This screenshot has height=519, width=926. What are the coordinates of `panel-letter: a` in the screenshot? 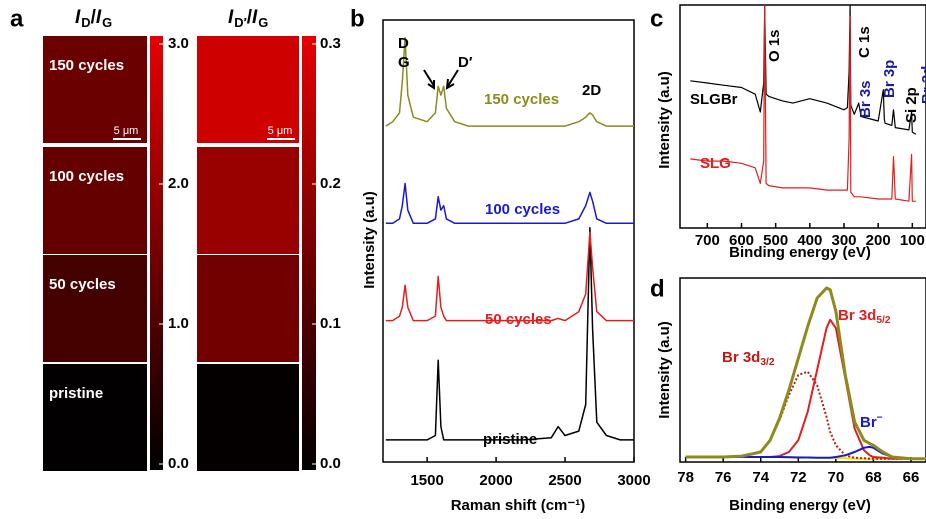 It's located at (17, 18).